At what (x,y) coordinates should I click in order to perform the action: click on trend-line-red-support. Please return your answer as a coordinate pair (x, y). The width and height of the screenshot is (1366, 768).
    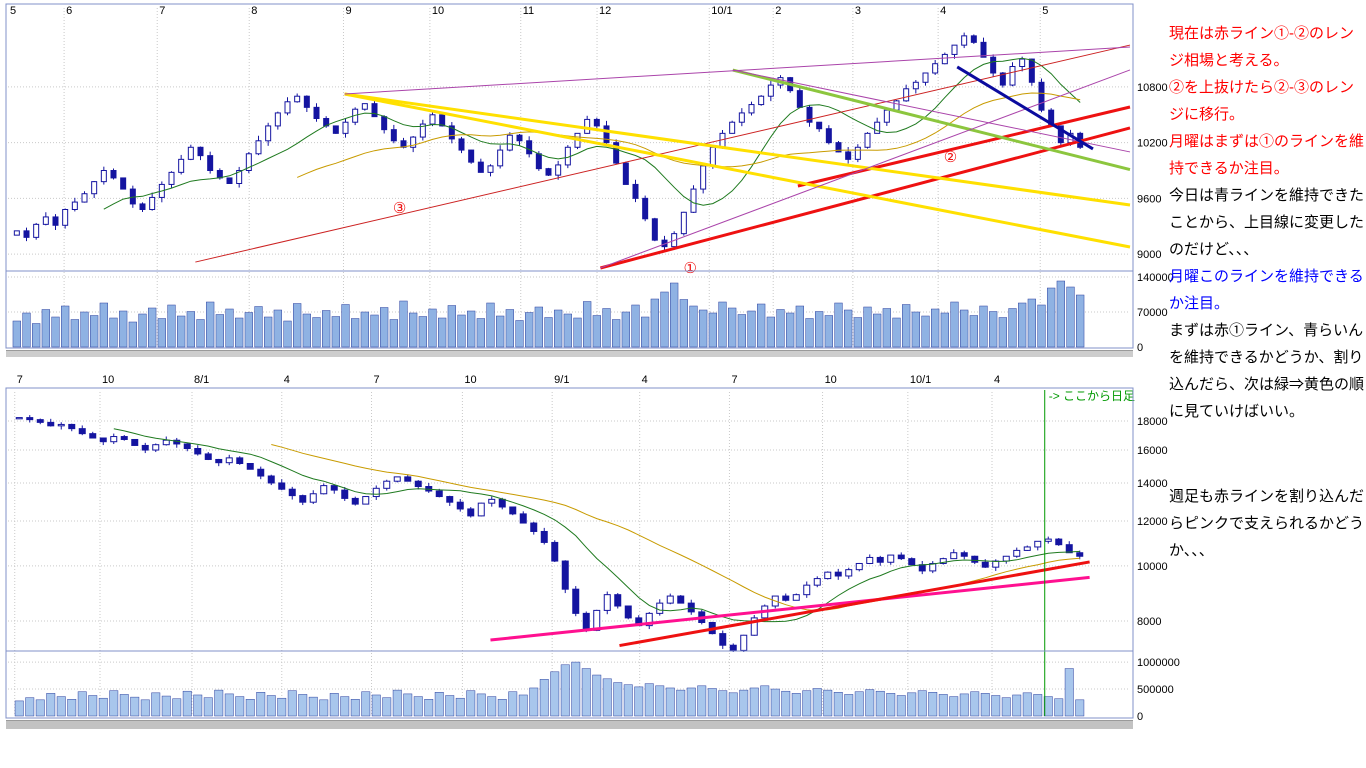
    Looking at the image, I should click on (854, 604).